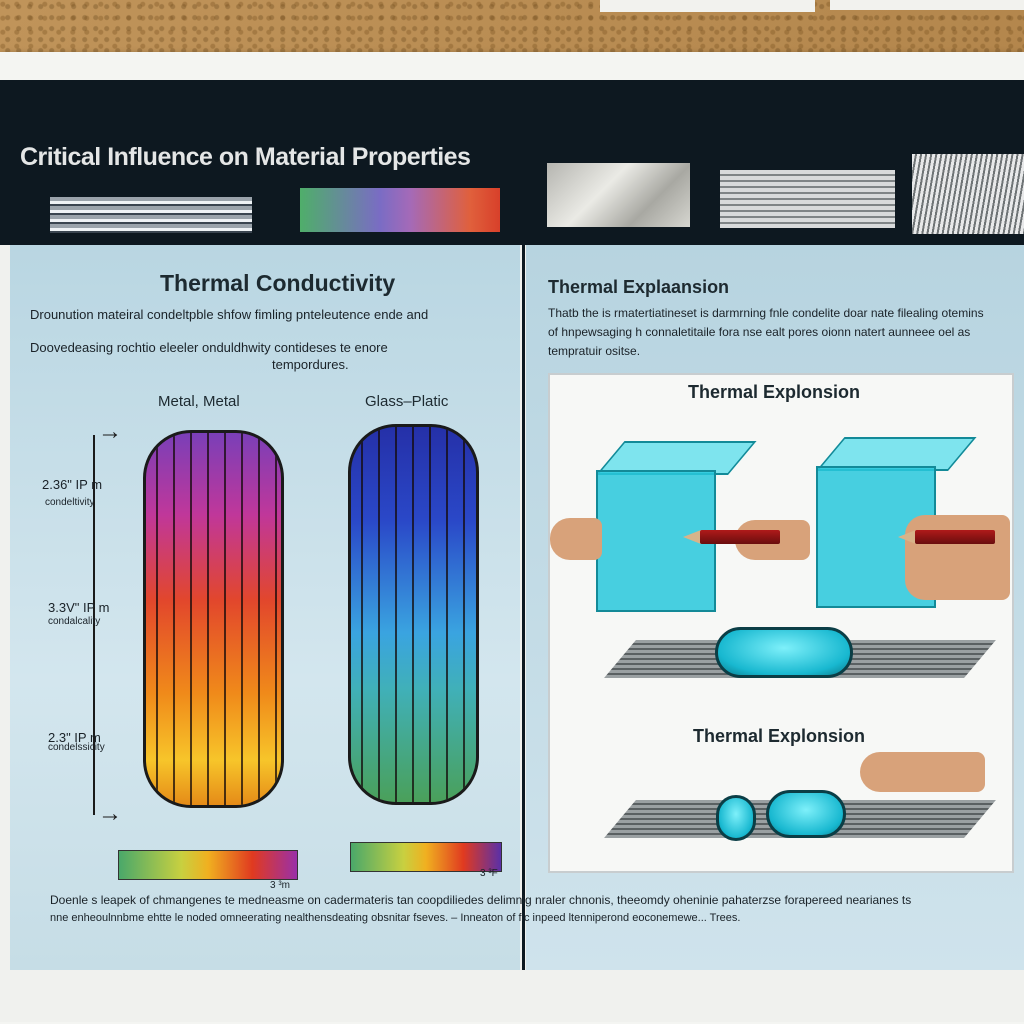 This screenshot has width=1024, height=1024. What do you see at coordinates (79, 607) in the screenshot?
I see `axis-value-label: 3.3V" IP m` at bounding box center [79, 607].